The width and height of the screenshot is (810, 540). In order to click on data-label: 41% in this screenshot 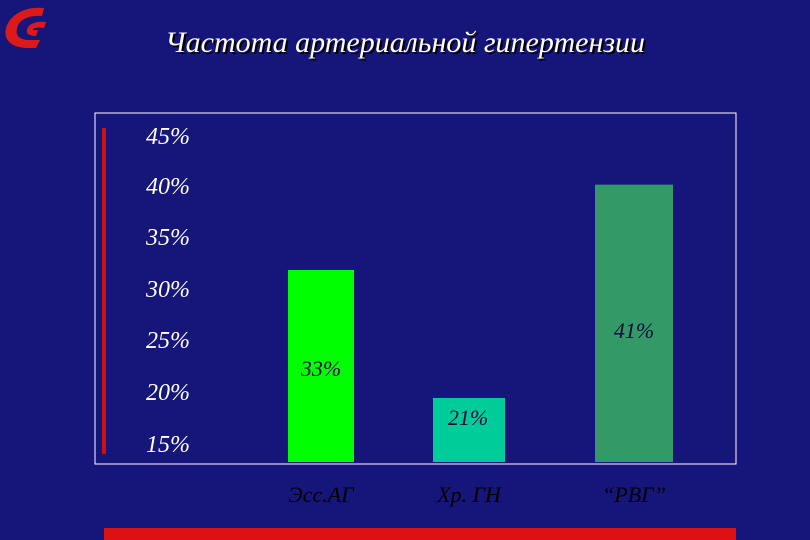, I will do `click(634, 330)`.